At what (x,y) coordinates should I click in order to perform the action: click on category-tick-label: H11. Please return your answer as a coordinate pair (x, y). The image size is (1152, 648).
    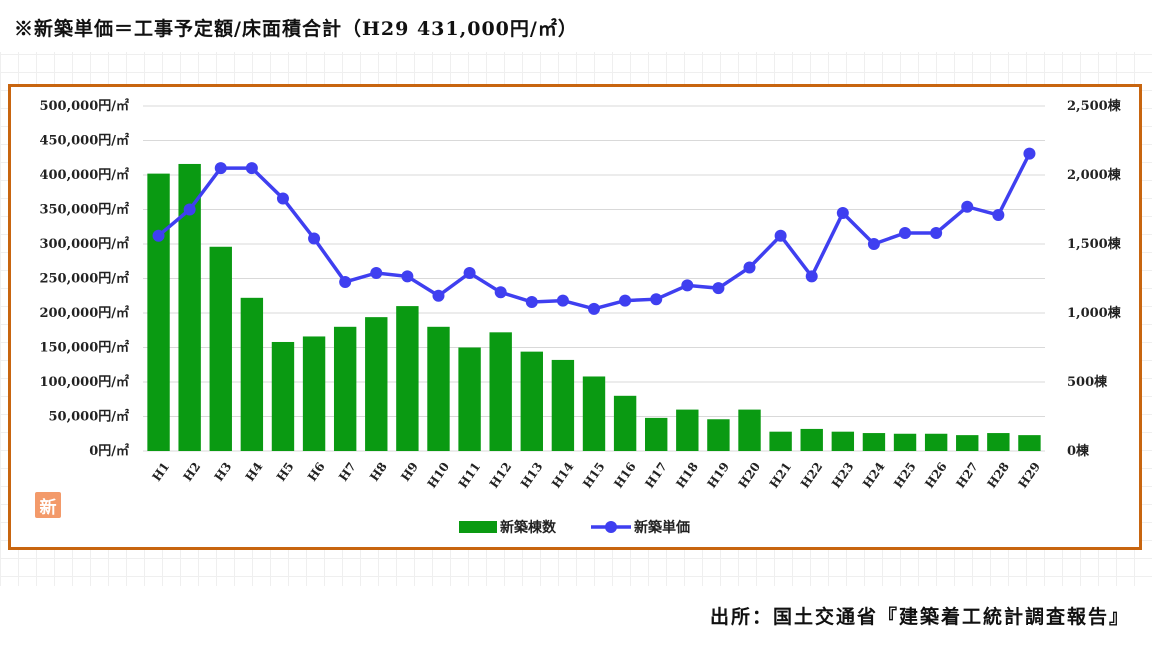
    Looking at the image, I should click on (470, 475).